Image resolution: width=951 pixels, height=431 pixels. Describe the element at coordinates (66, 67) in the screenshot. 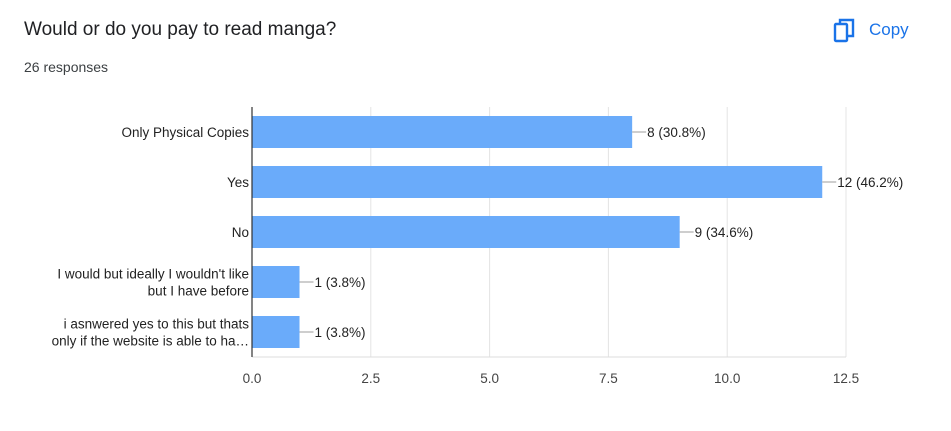

I see `response-count: 26 responses` at that location.